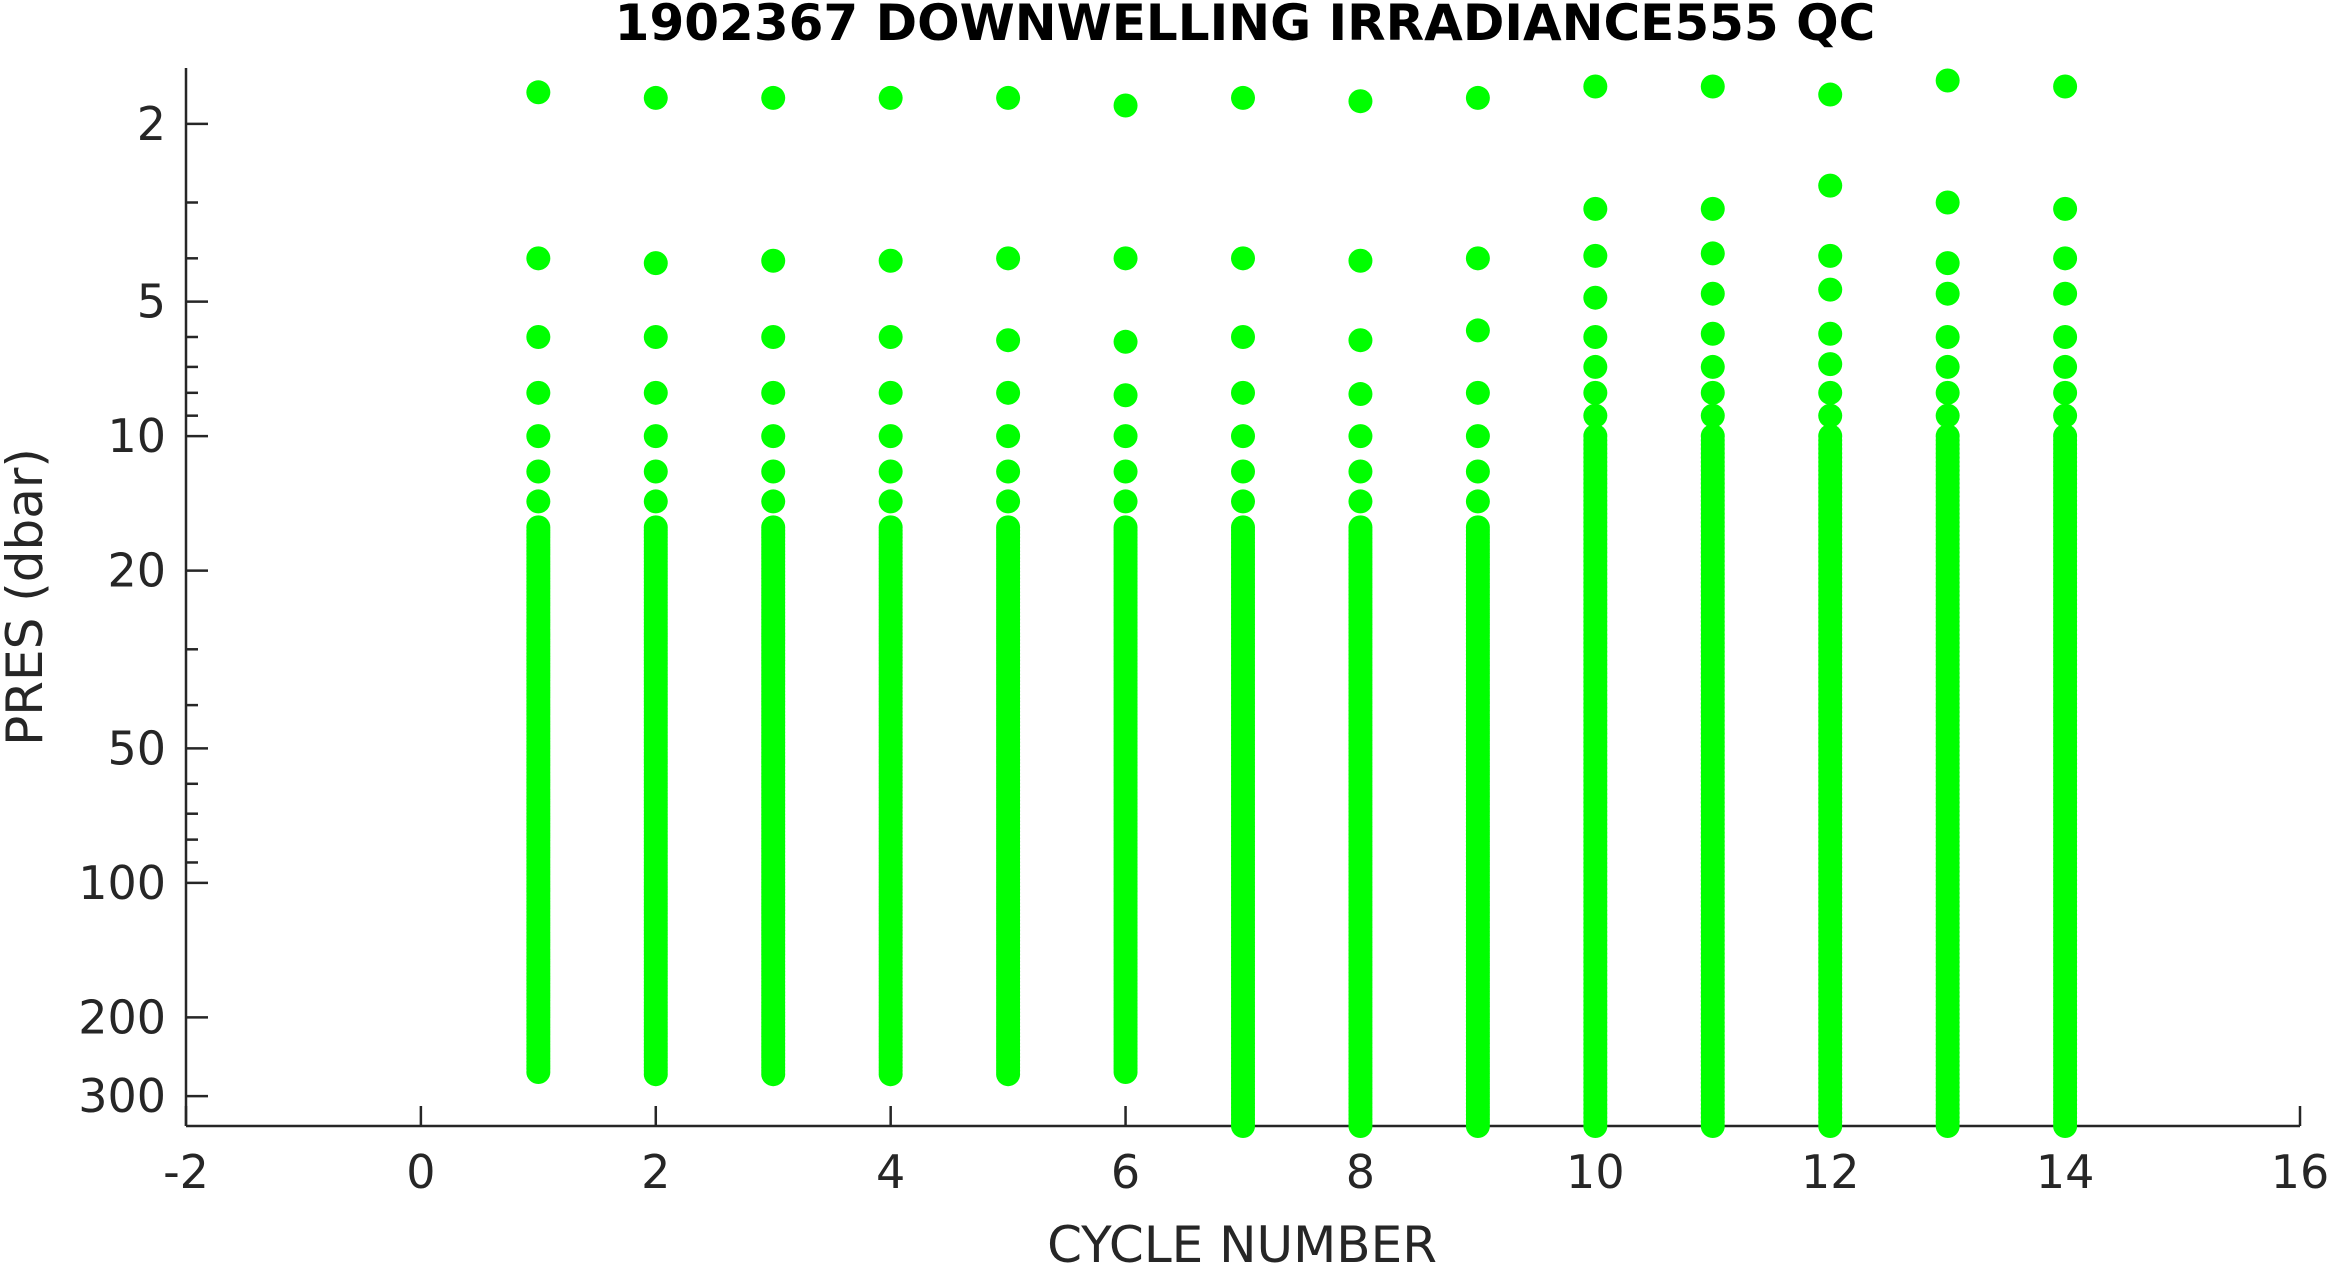 The image size is (2327, 1269). What do you see at coordinates (136, 571) in the screenshot?
I see `y-tick-label: 20` at bounding box center [136, 571].